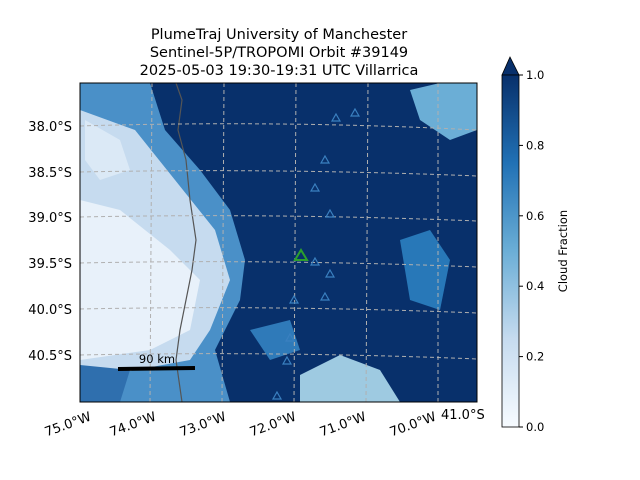 The height and width of the screenshot is (480, 640). I want to click on colorbar-tick-label: 0.2, so click(535, 357).